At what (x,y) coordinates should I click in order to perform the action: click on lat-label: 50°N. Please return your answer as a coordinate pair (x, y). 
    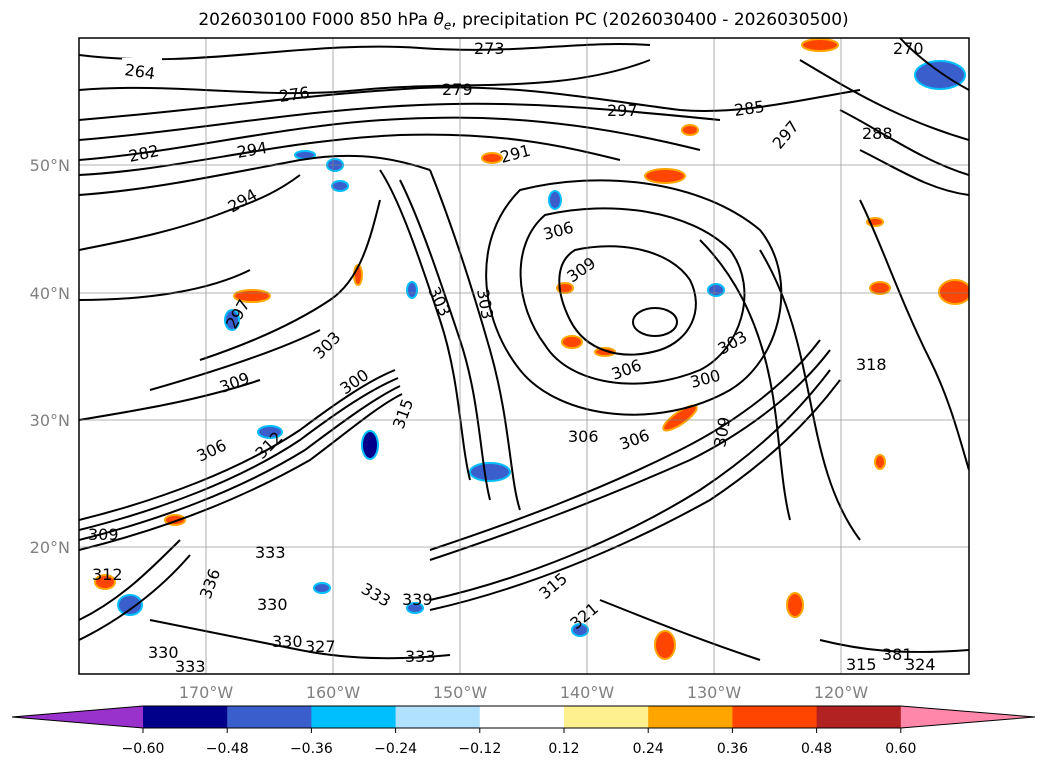
    Looking at the image, I should click on (50, 165).